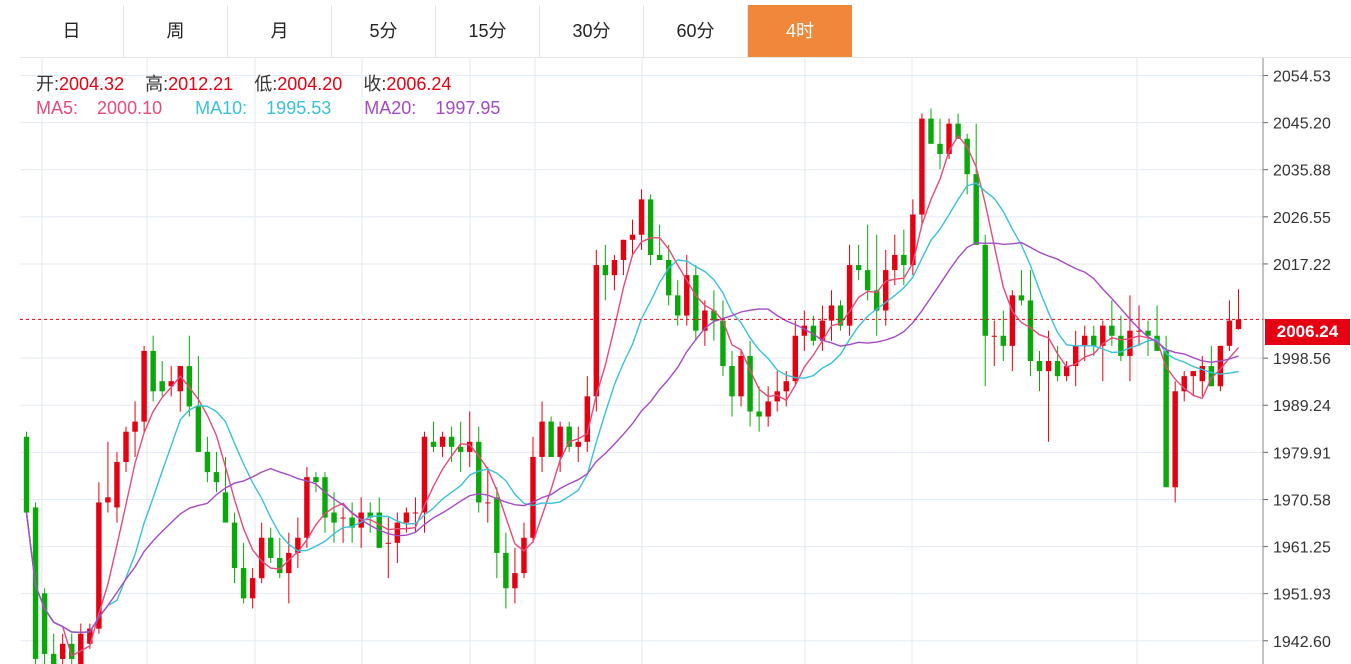 The height and width of the screenshot is (664, 1351). I want to click on tab-month: 月, so click(280, 31).